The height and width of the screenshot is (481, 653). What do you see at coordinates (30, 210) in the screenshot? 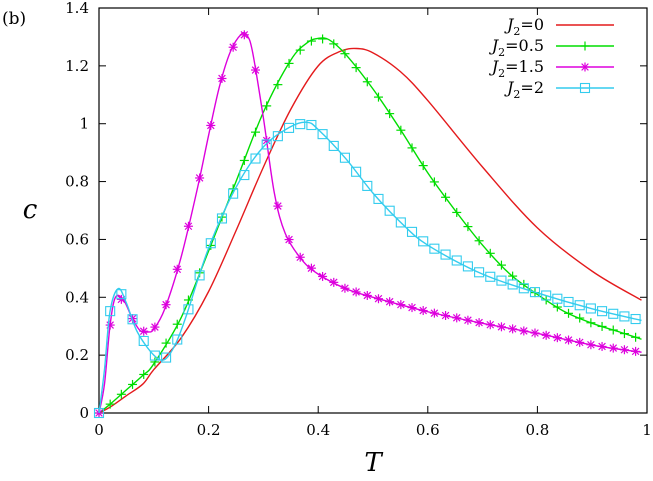
I see `y-axis-title: c` at bounding box center [30, 210].